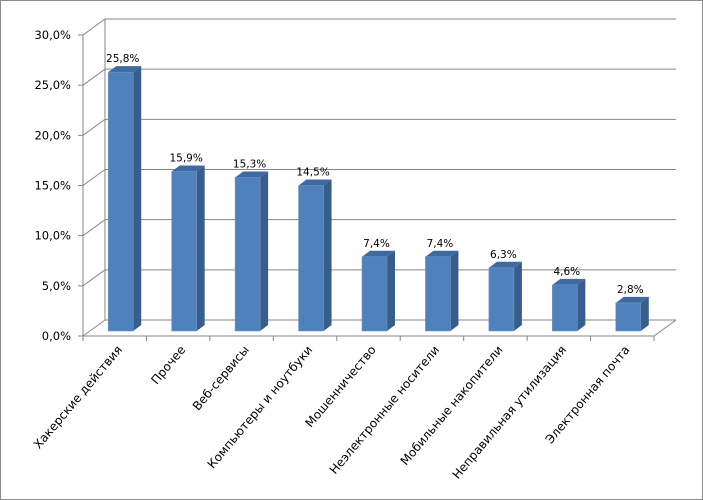 The height and width of the screenshot is (500, 703). Describe the element at coordinates (340, 386) in the screenshot. I see `x-tick-label: Мошенничество` at that location.